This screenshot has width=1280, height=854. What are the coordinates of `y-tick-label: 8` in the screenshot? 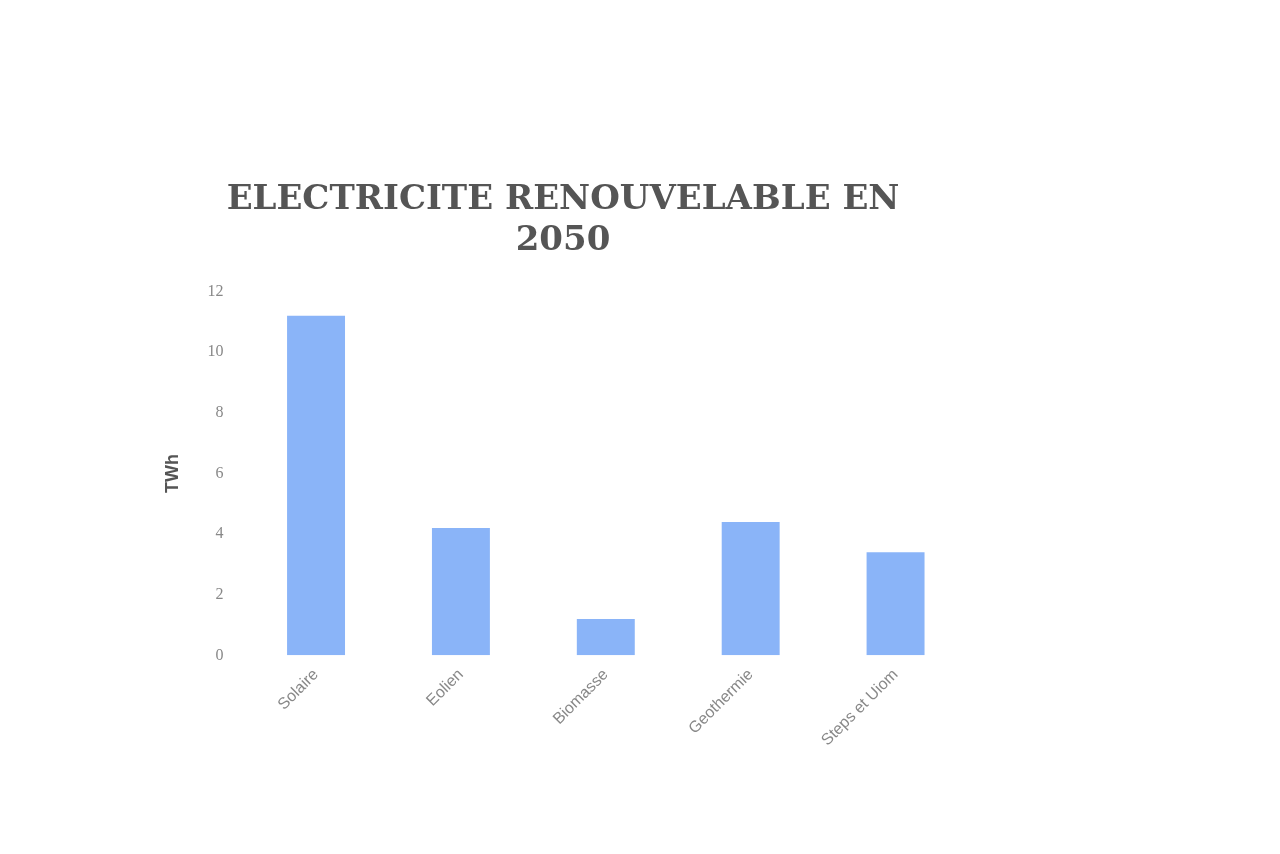 It's located at (219, 412).